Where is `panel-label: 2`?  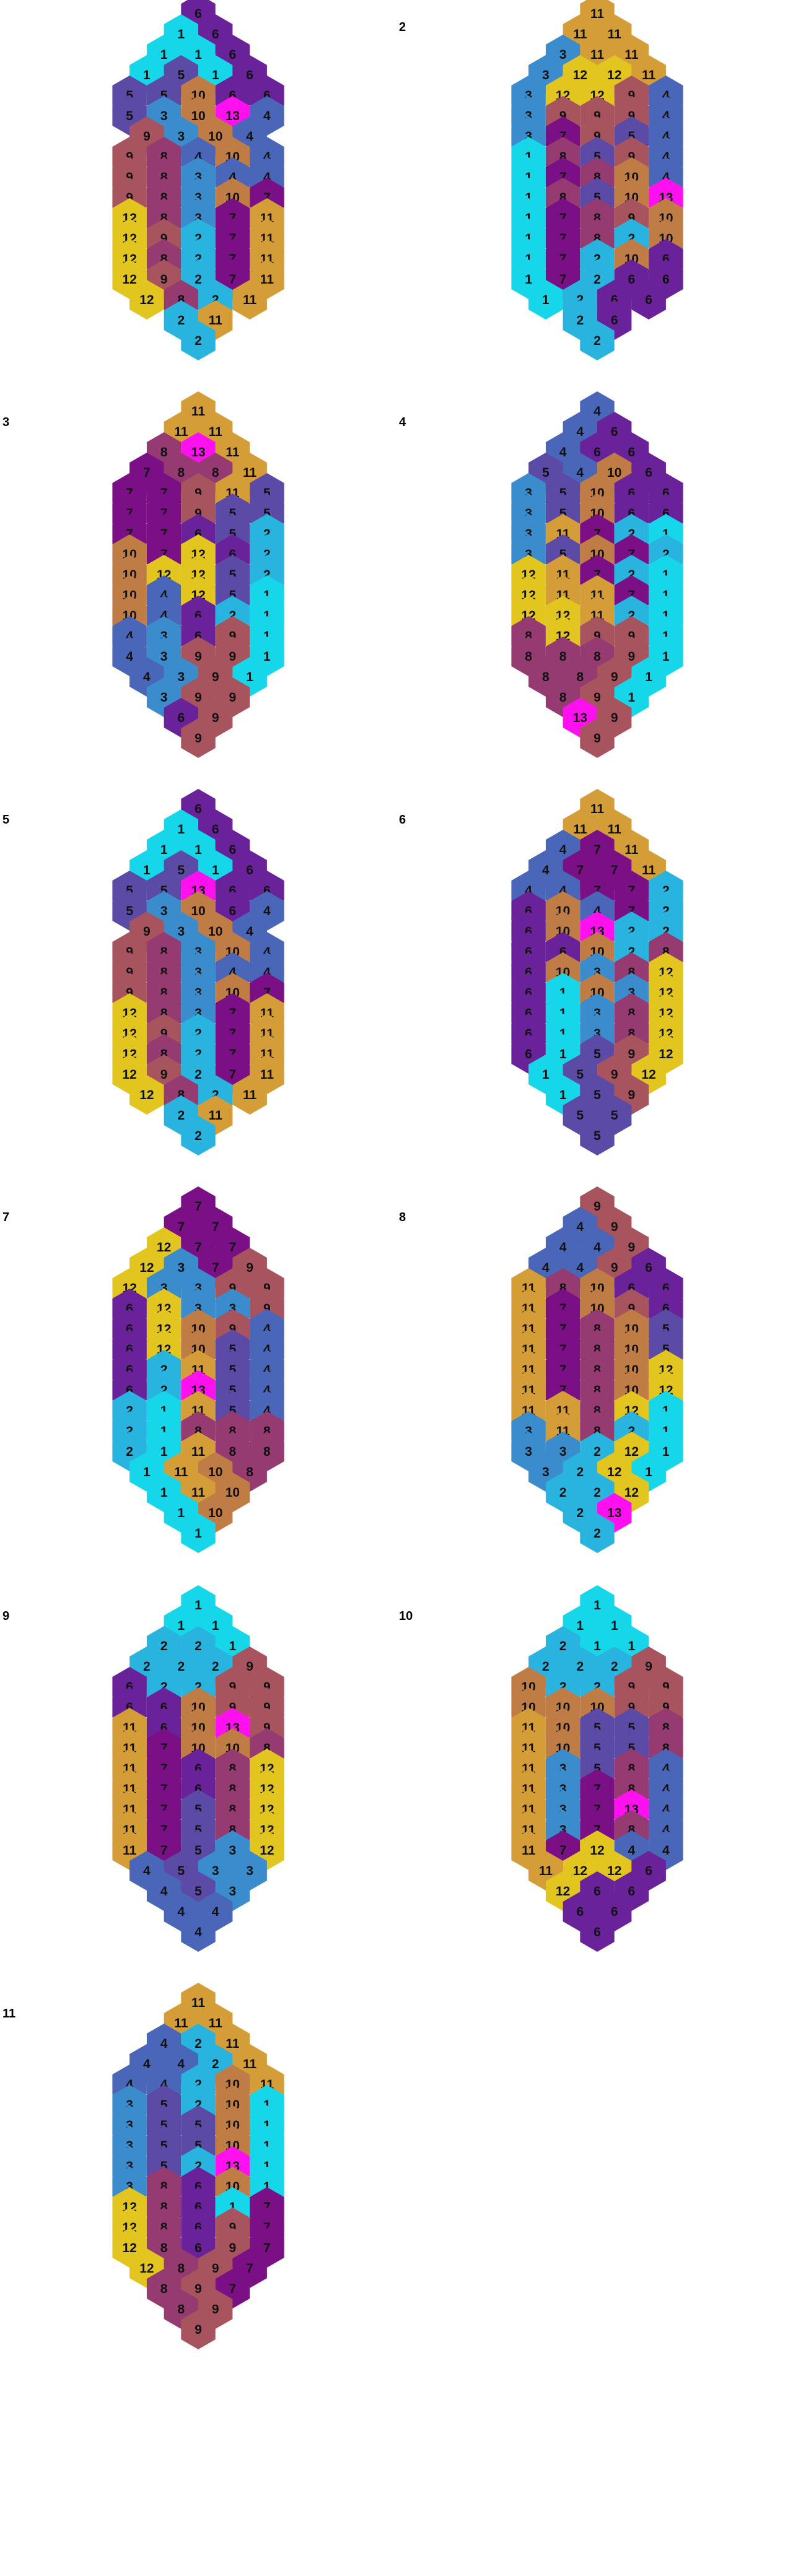
panel-label: 2 is located at coordinates (402, 27).